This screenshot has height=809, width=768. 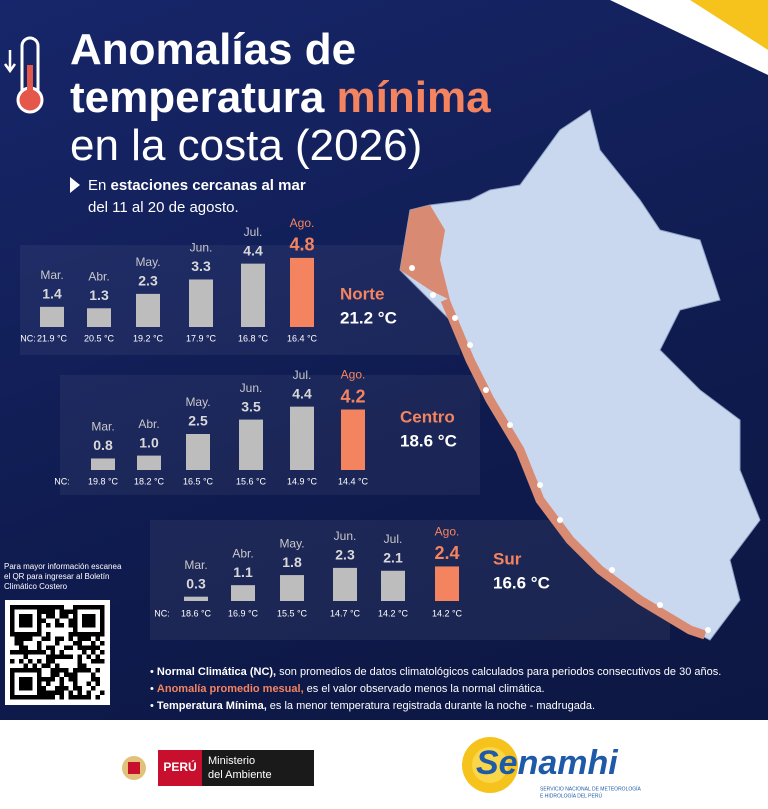 What do you see at coordinates (52, 294) in the screenshot?
I see `value-label: 1.4` at bounding box center [52, 294].